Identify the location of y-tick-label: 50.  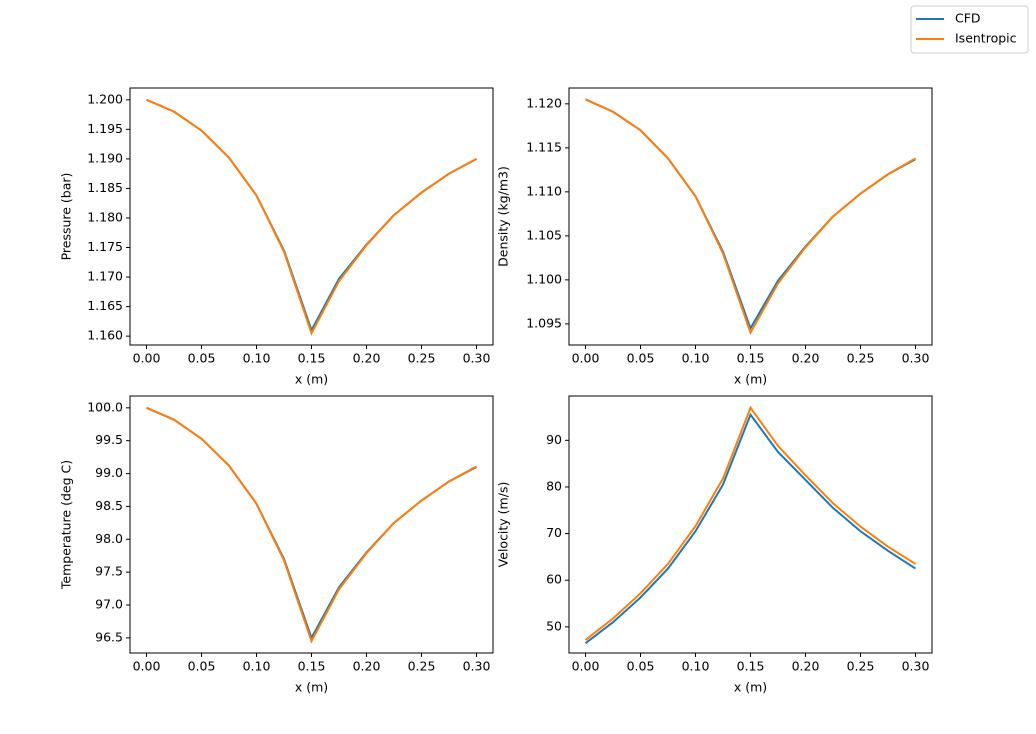
(554, 625).